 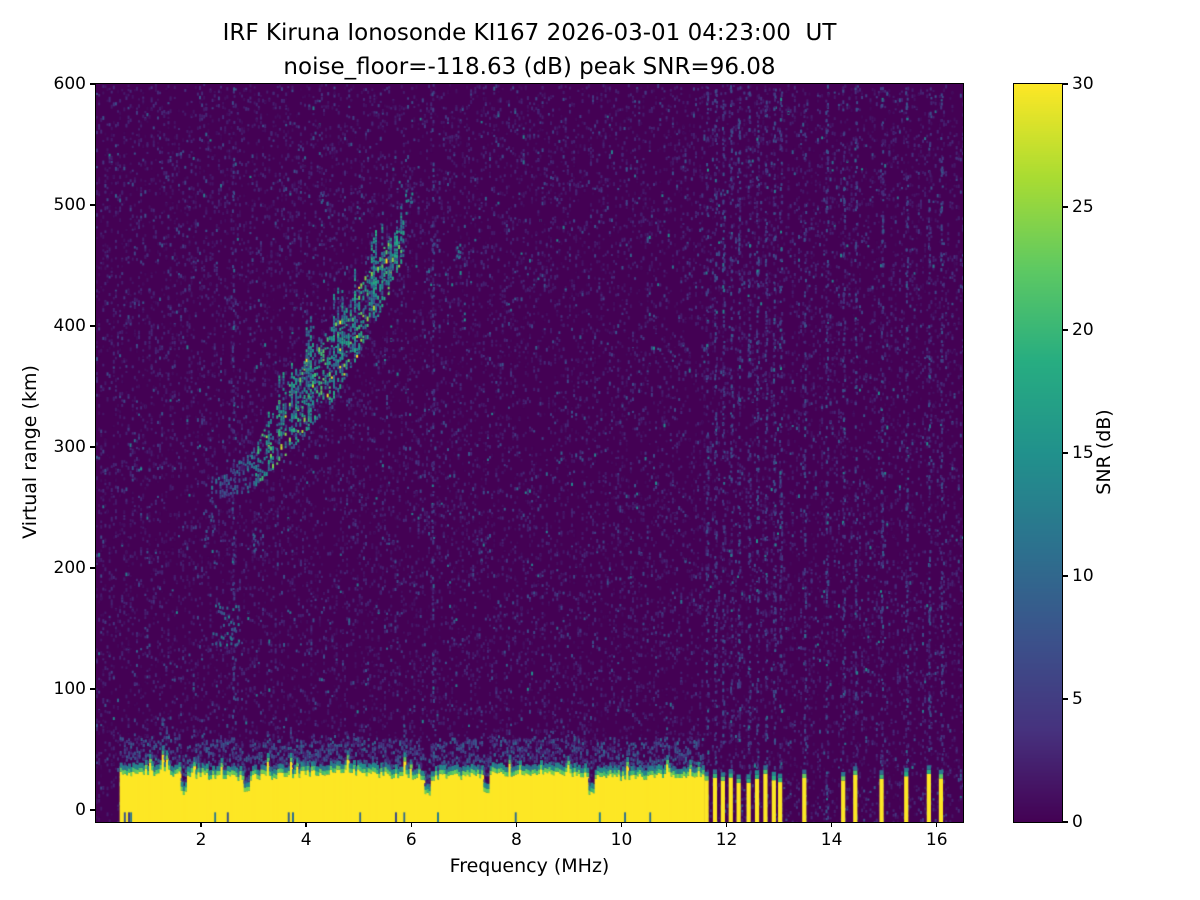 I want to click on x-tick-label: 4, so click(x=306, y=840).